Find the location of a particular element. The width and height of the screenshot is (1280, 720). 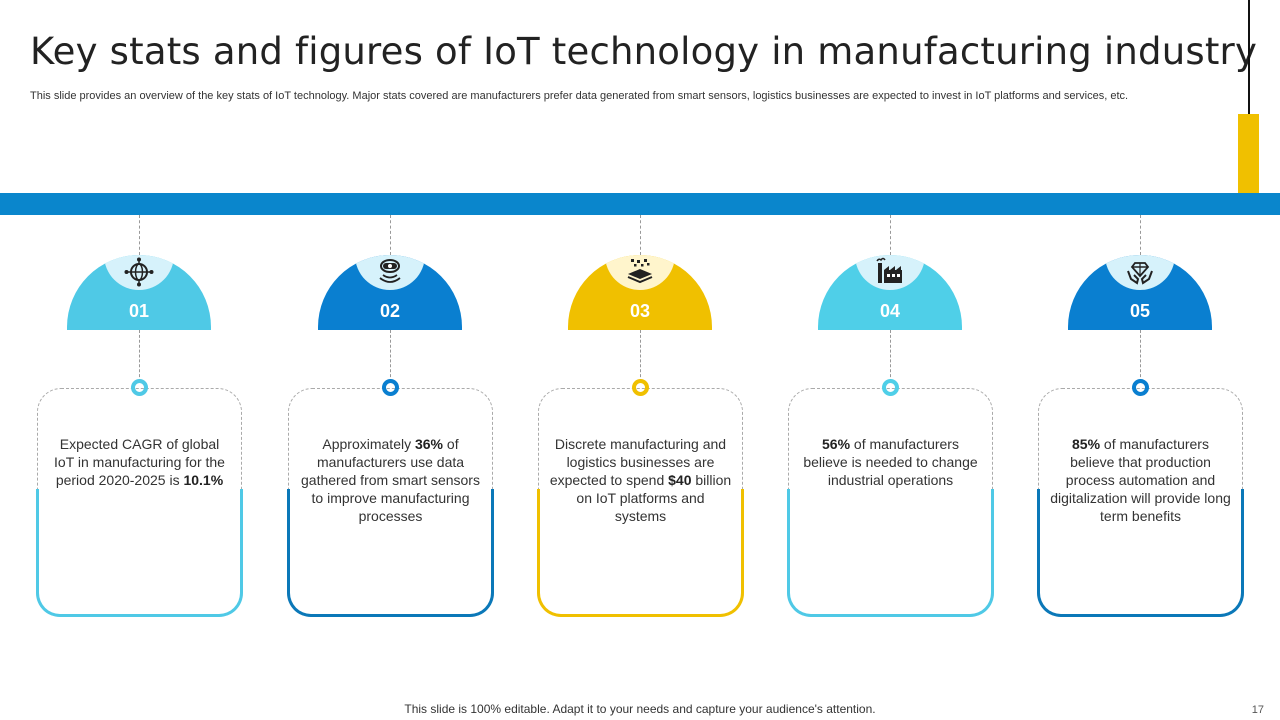

globe-network-icon is located at coordinates (139, 272).